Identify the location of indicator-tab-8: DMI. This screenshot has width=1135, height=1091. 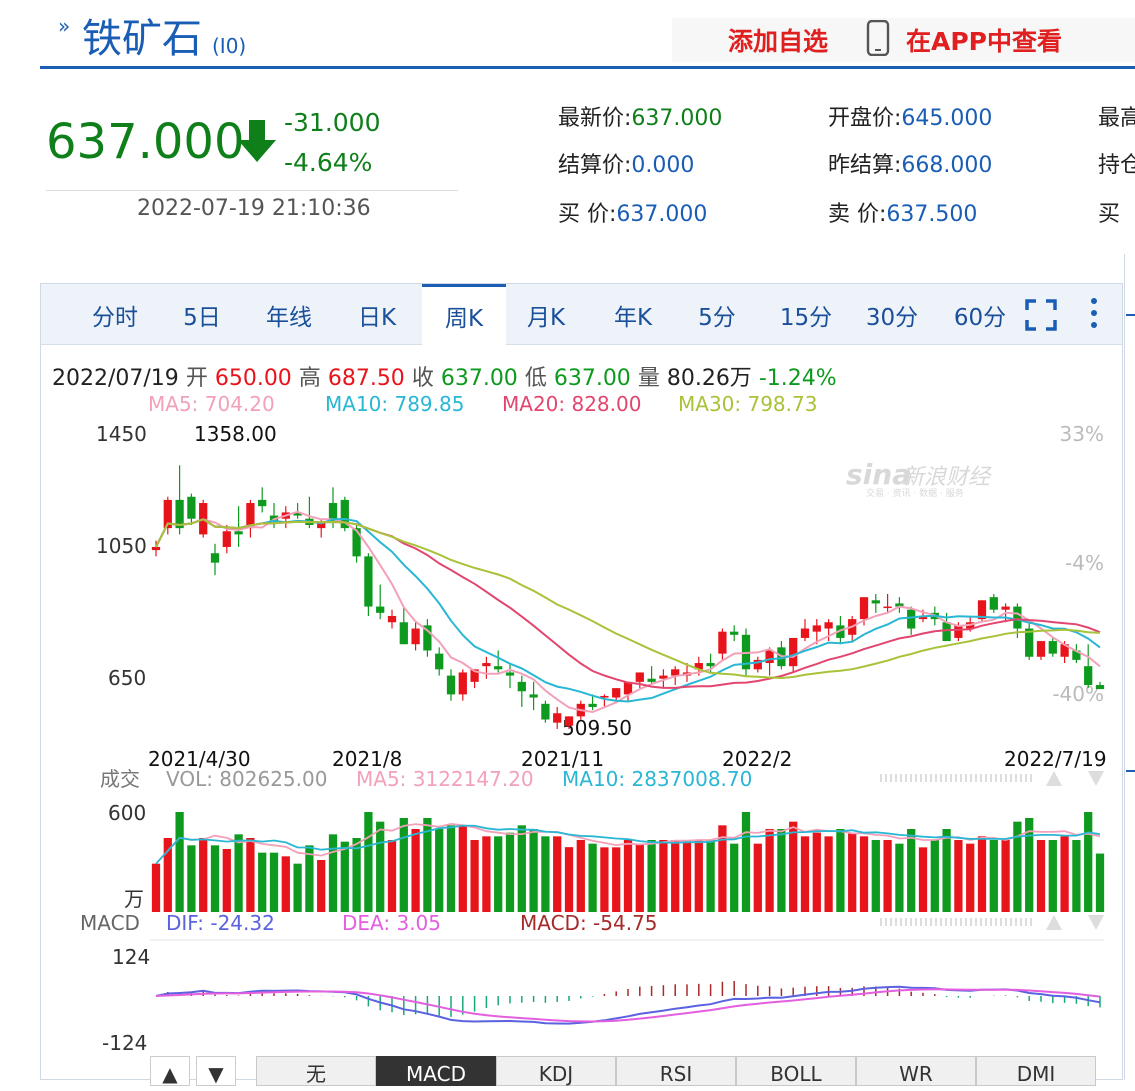
(1036, 1071).